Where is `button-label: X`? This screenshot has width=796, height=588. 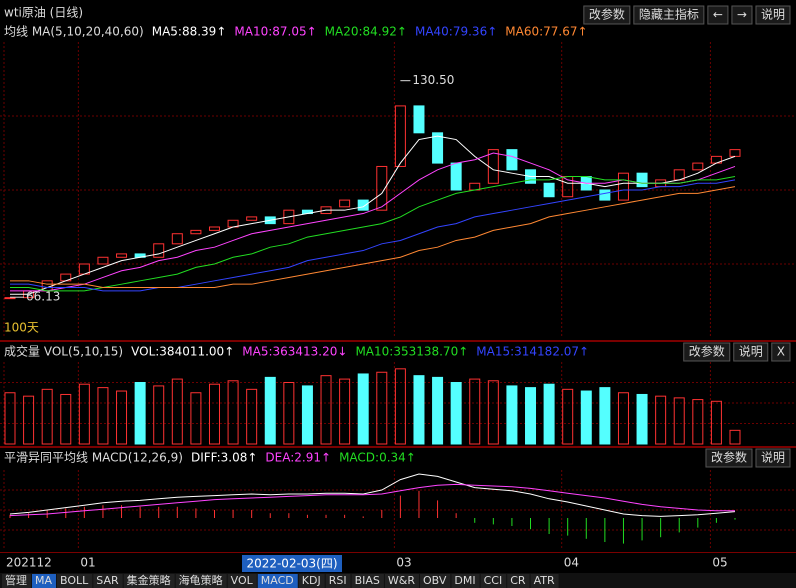 button-label: X is located at coordinates (781, 352).